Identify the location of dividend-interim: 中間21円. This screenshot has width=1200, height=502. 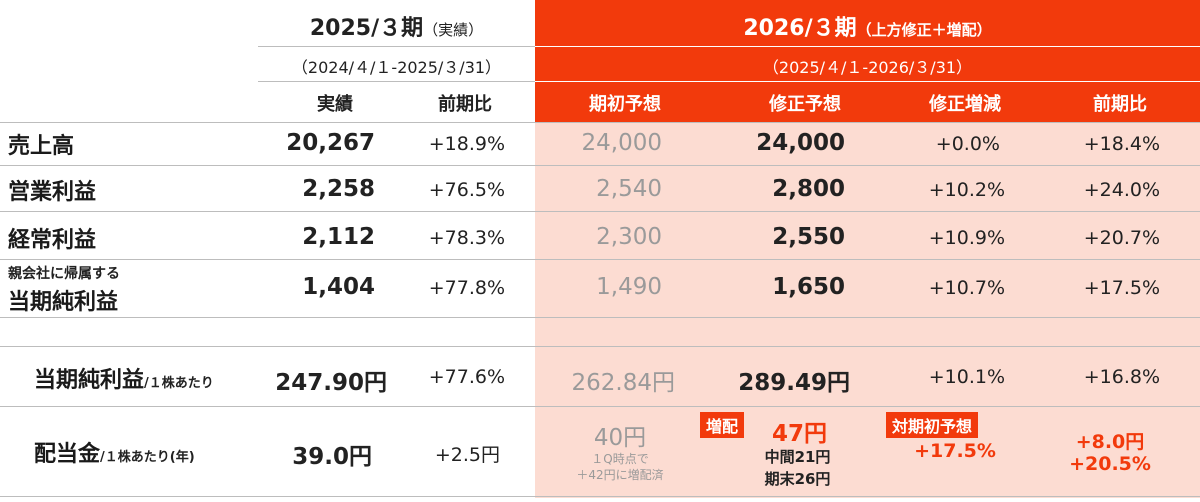
(797, 457).